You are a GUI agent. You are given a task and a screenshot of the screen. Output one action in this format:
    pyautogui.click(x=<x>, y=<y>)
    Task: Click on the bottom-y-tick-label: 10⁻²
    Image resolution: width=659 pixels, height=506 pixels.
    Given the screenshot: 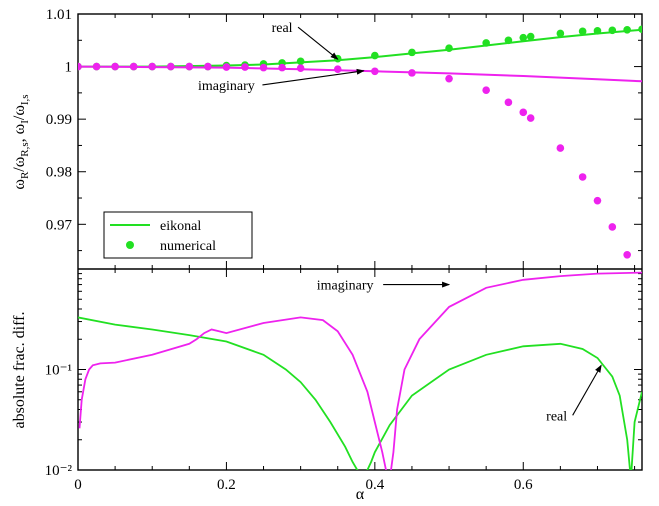 What is the action you would take?
    pyautogui.click(x=59, y=471)
    